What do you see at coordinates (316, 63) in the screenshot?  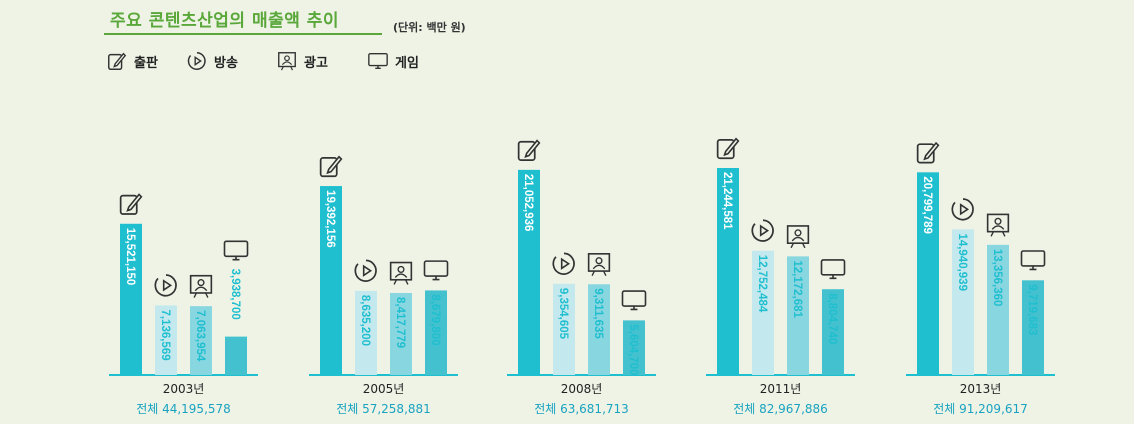 I see `legend-label: 광고` at bounding box center [316, 63].